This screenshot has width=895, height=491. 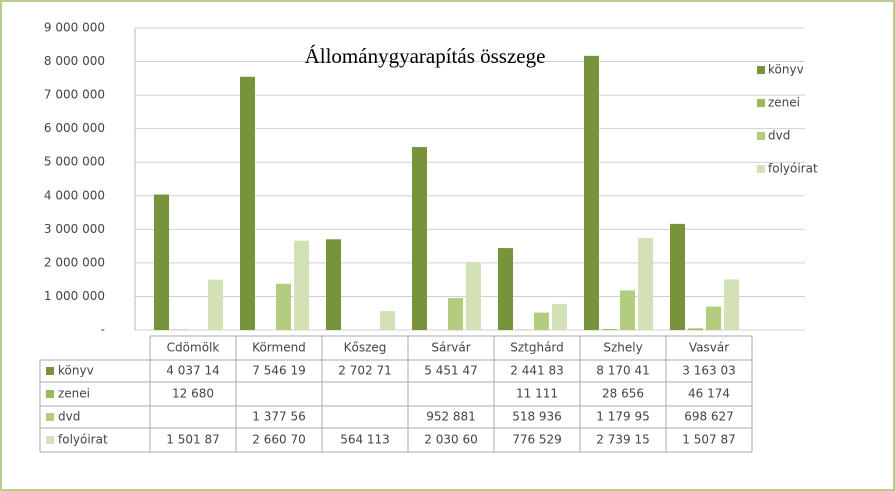 What do you see at coordinates (74, 28) in the screenshot?
I see `y-tick-label: 9 000 000` at bounding box center [74, 28].